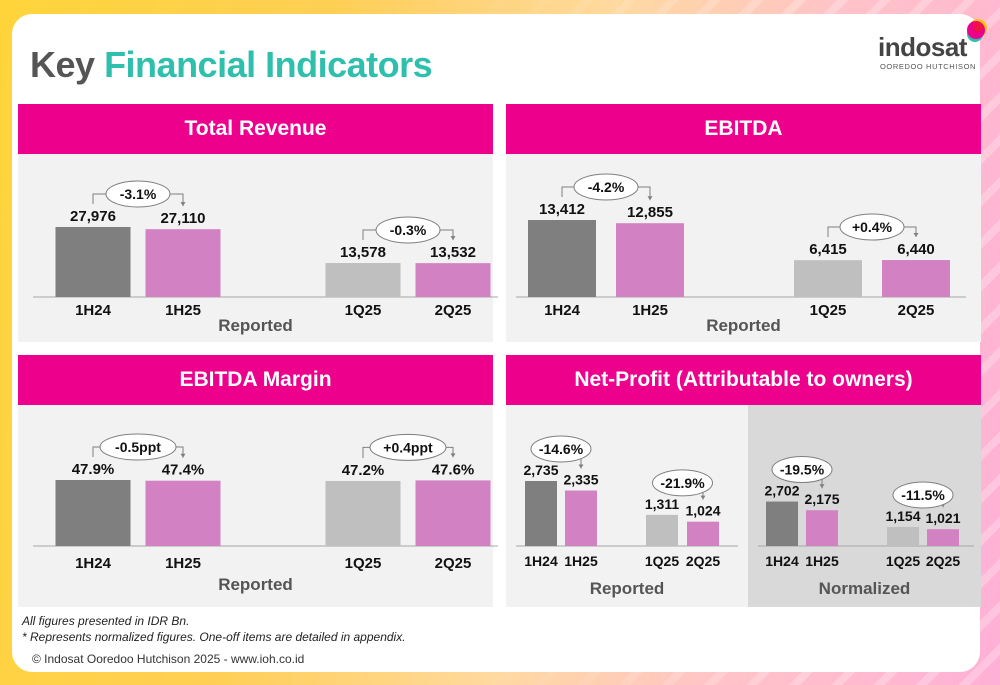 This screenshot has width=1000, height=685. What do you see at coordinates (650, 212) in the screenshot?
I see `data-label: 12,855` at bounding box center [650, 212].